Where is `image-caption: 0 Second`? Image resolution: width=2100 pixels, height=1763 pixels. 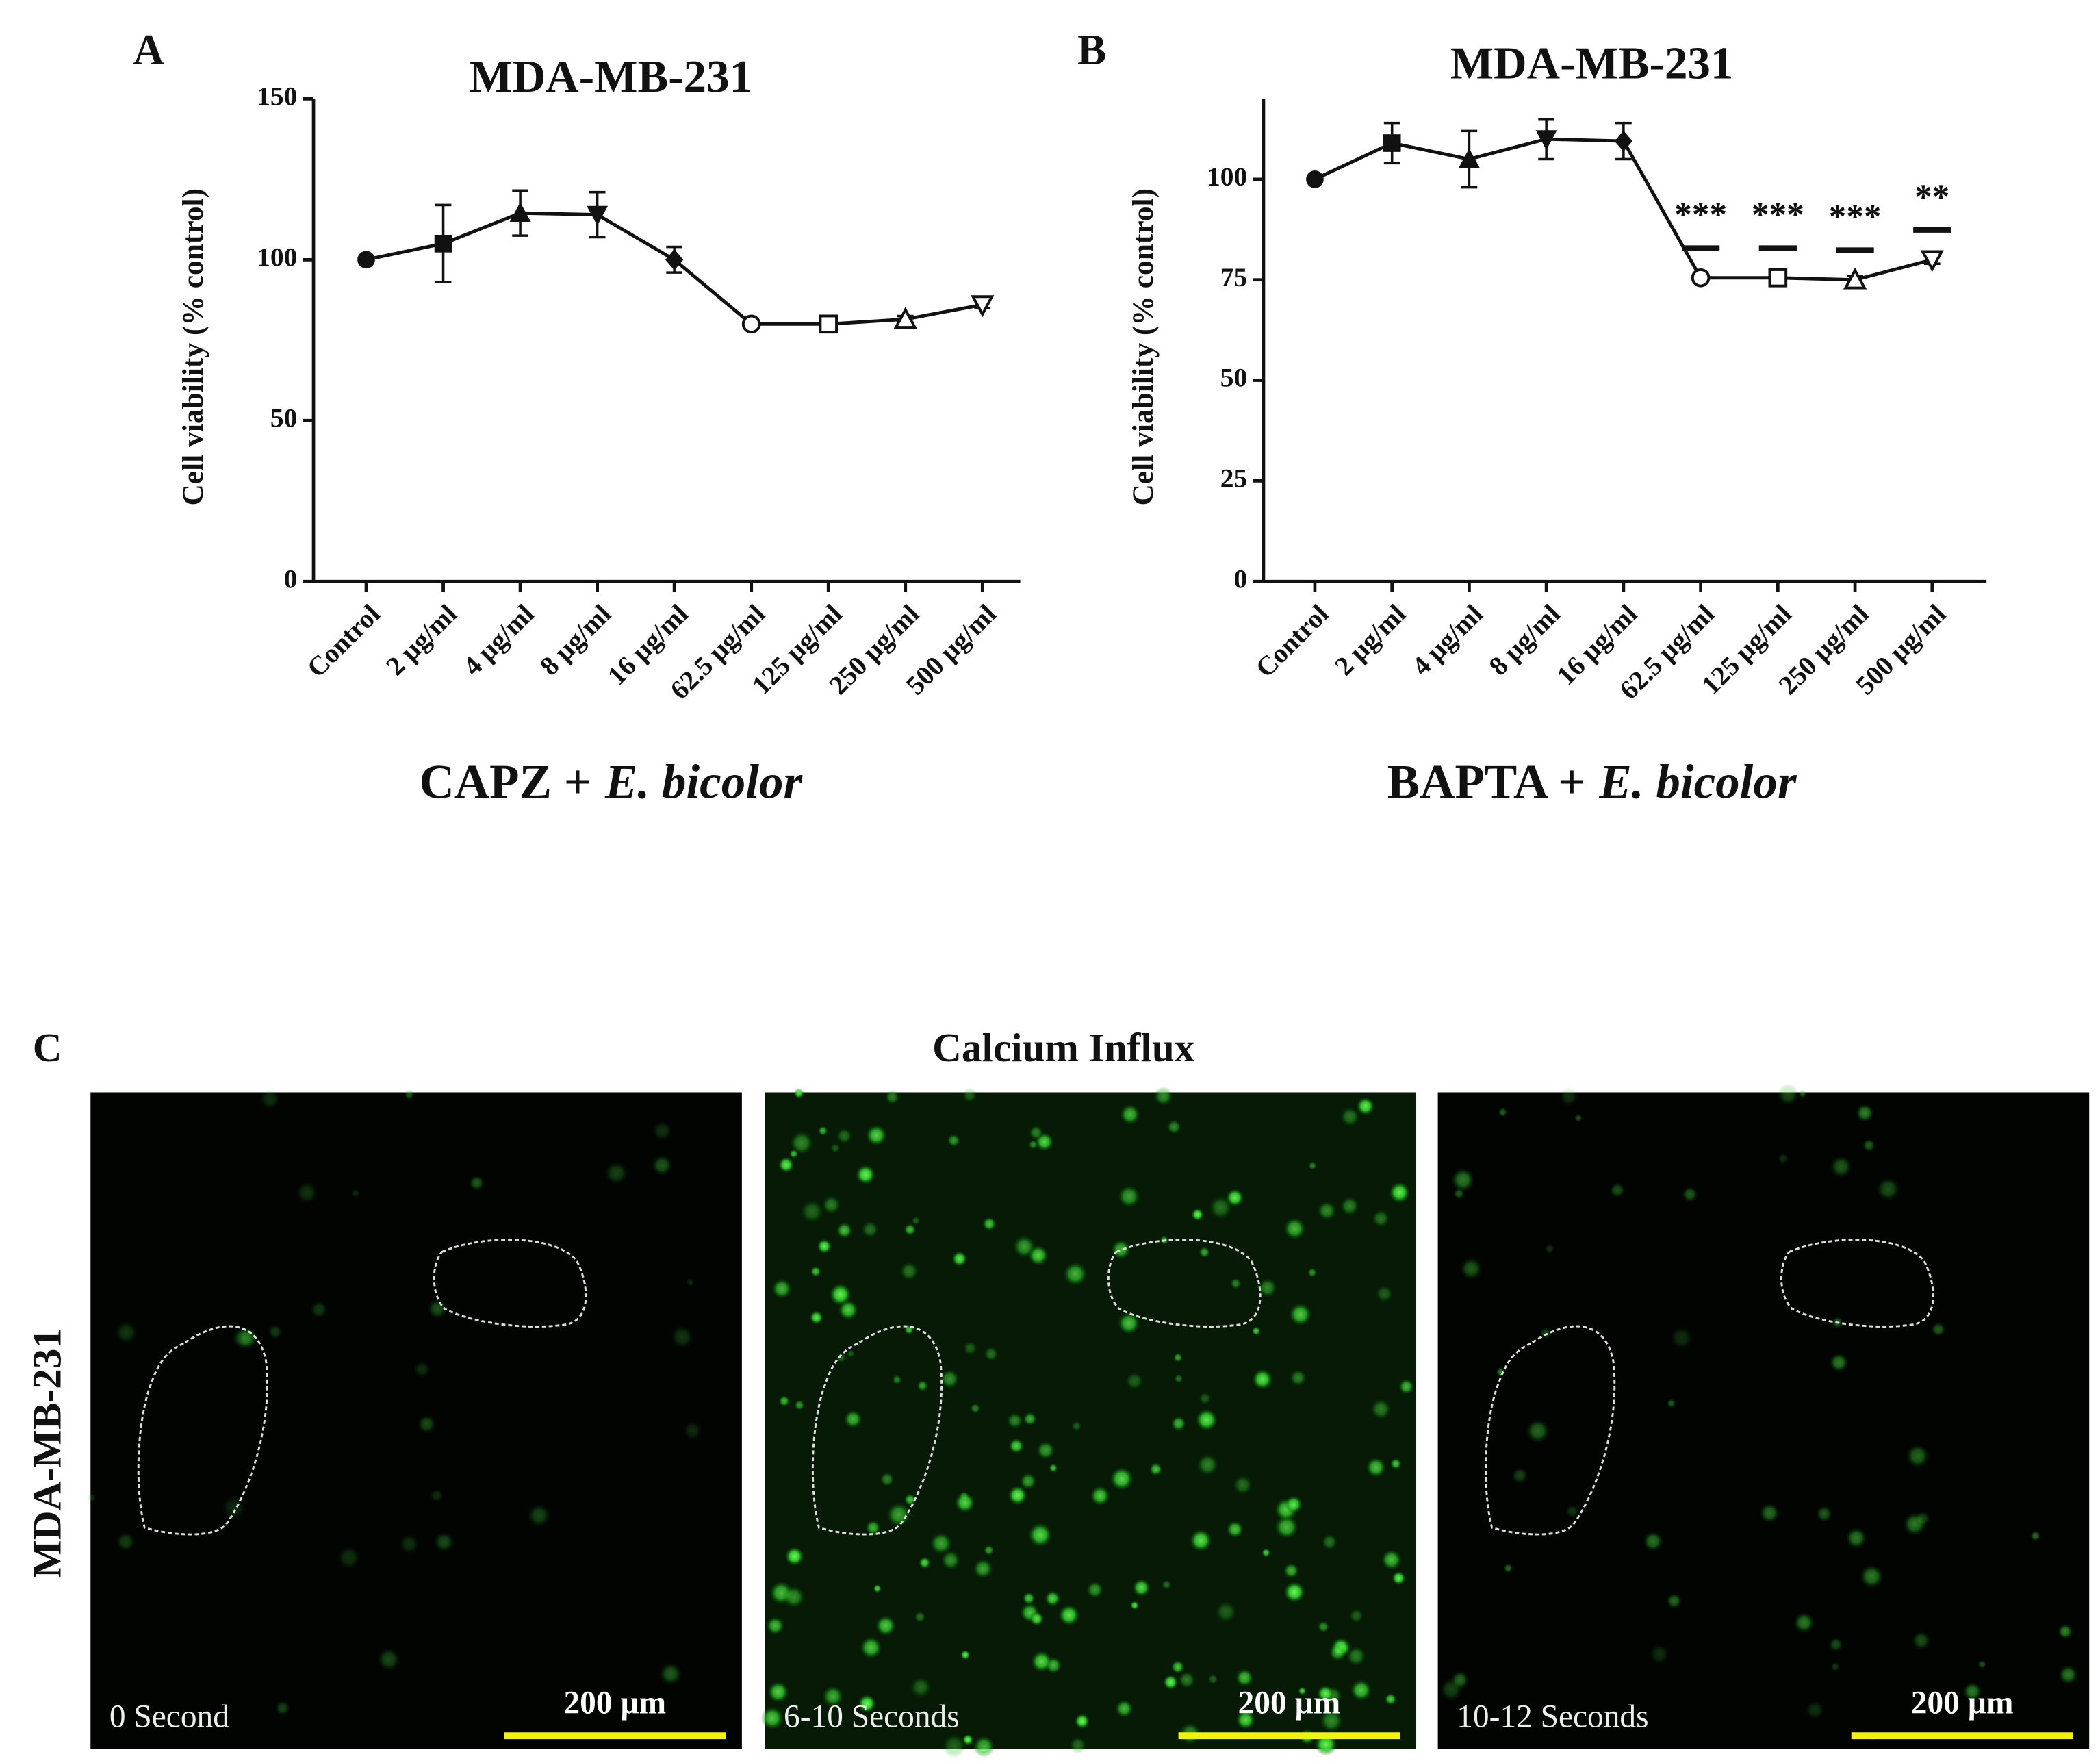
image-caption: 0 Second is located at coordinates (170, 1716).